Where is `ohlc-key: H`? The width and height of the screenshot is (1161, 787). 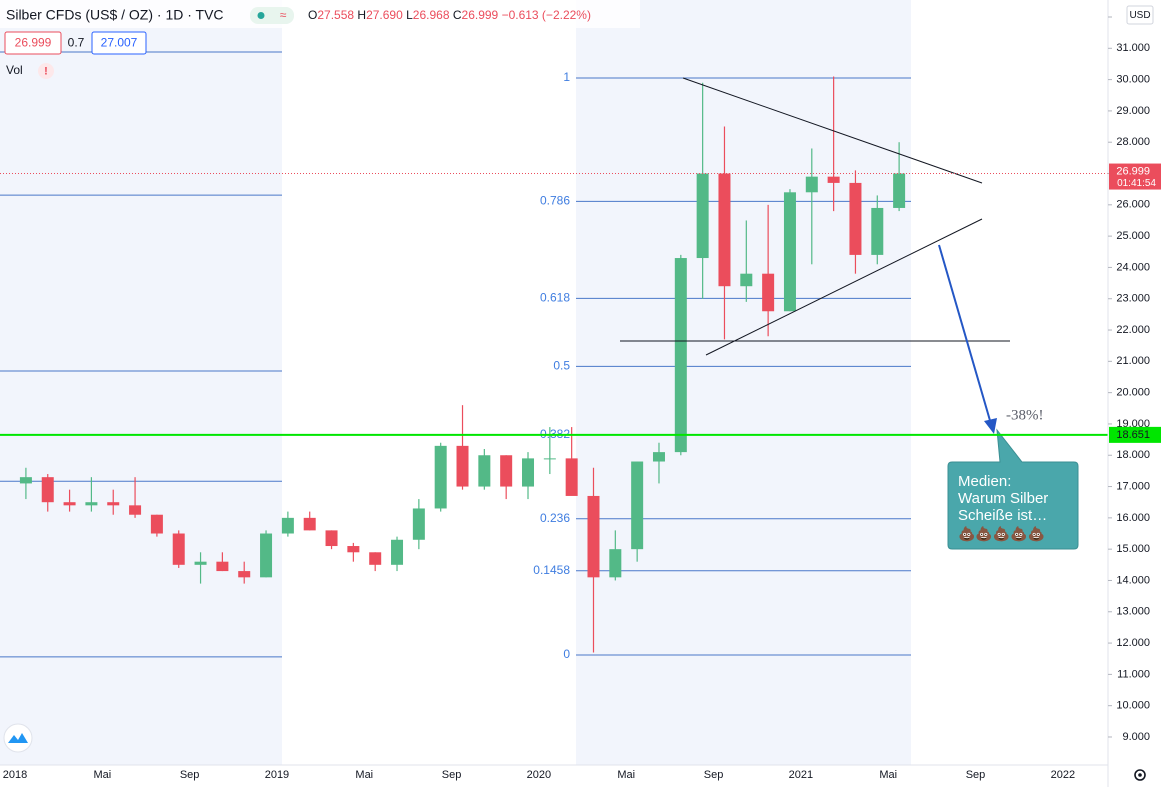 ohlc-key: H is located at coordinates (361, 15).